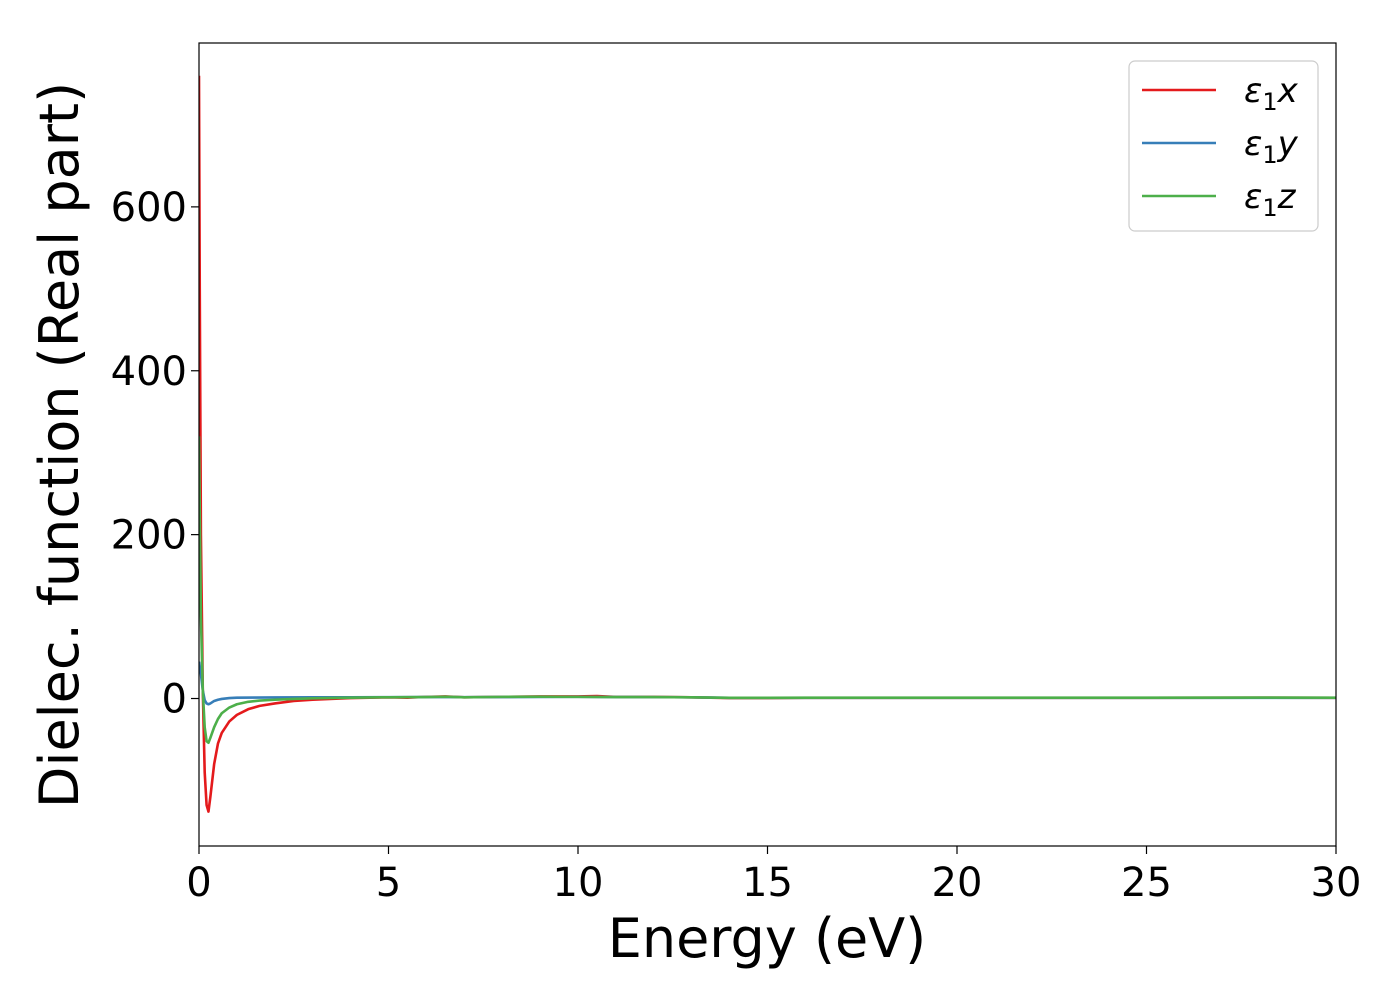  I want to click on legend-label-z: ε1z, so click(1270, 199).